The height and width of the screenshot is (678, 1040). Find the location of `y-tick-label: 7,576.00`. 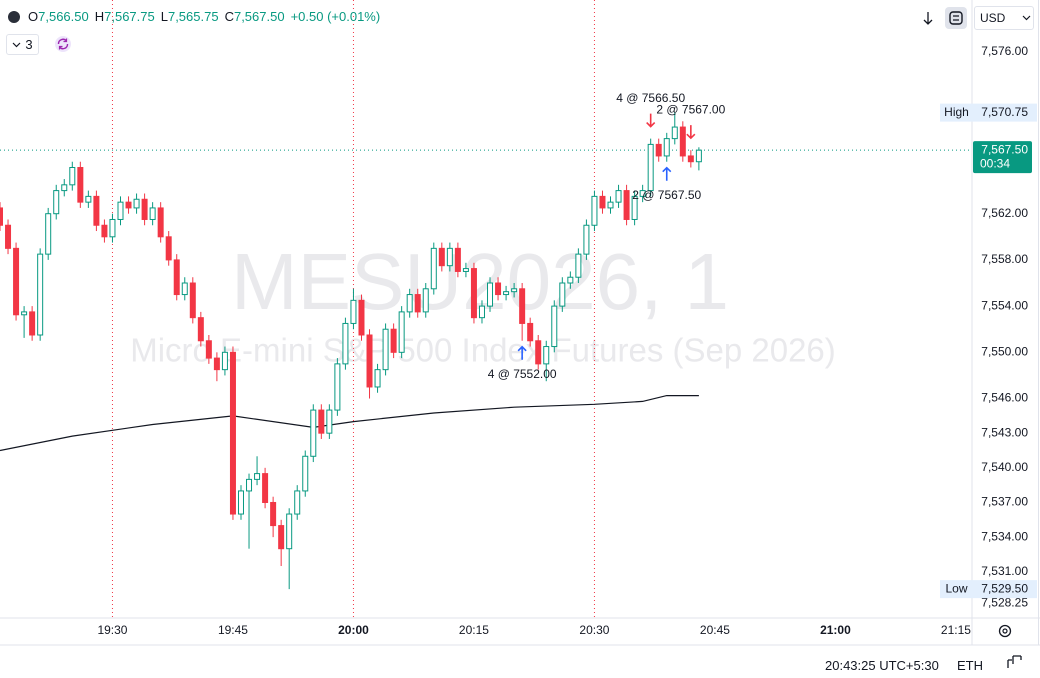

y-tick-label: 7,576.00 is located at coordinates (1004, 51).